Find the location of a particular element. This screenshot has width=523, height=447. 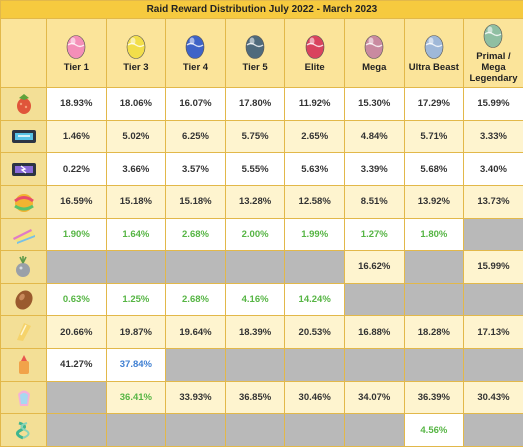

percent-cell: 16.59% is located at coordinates (76, 201).